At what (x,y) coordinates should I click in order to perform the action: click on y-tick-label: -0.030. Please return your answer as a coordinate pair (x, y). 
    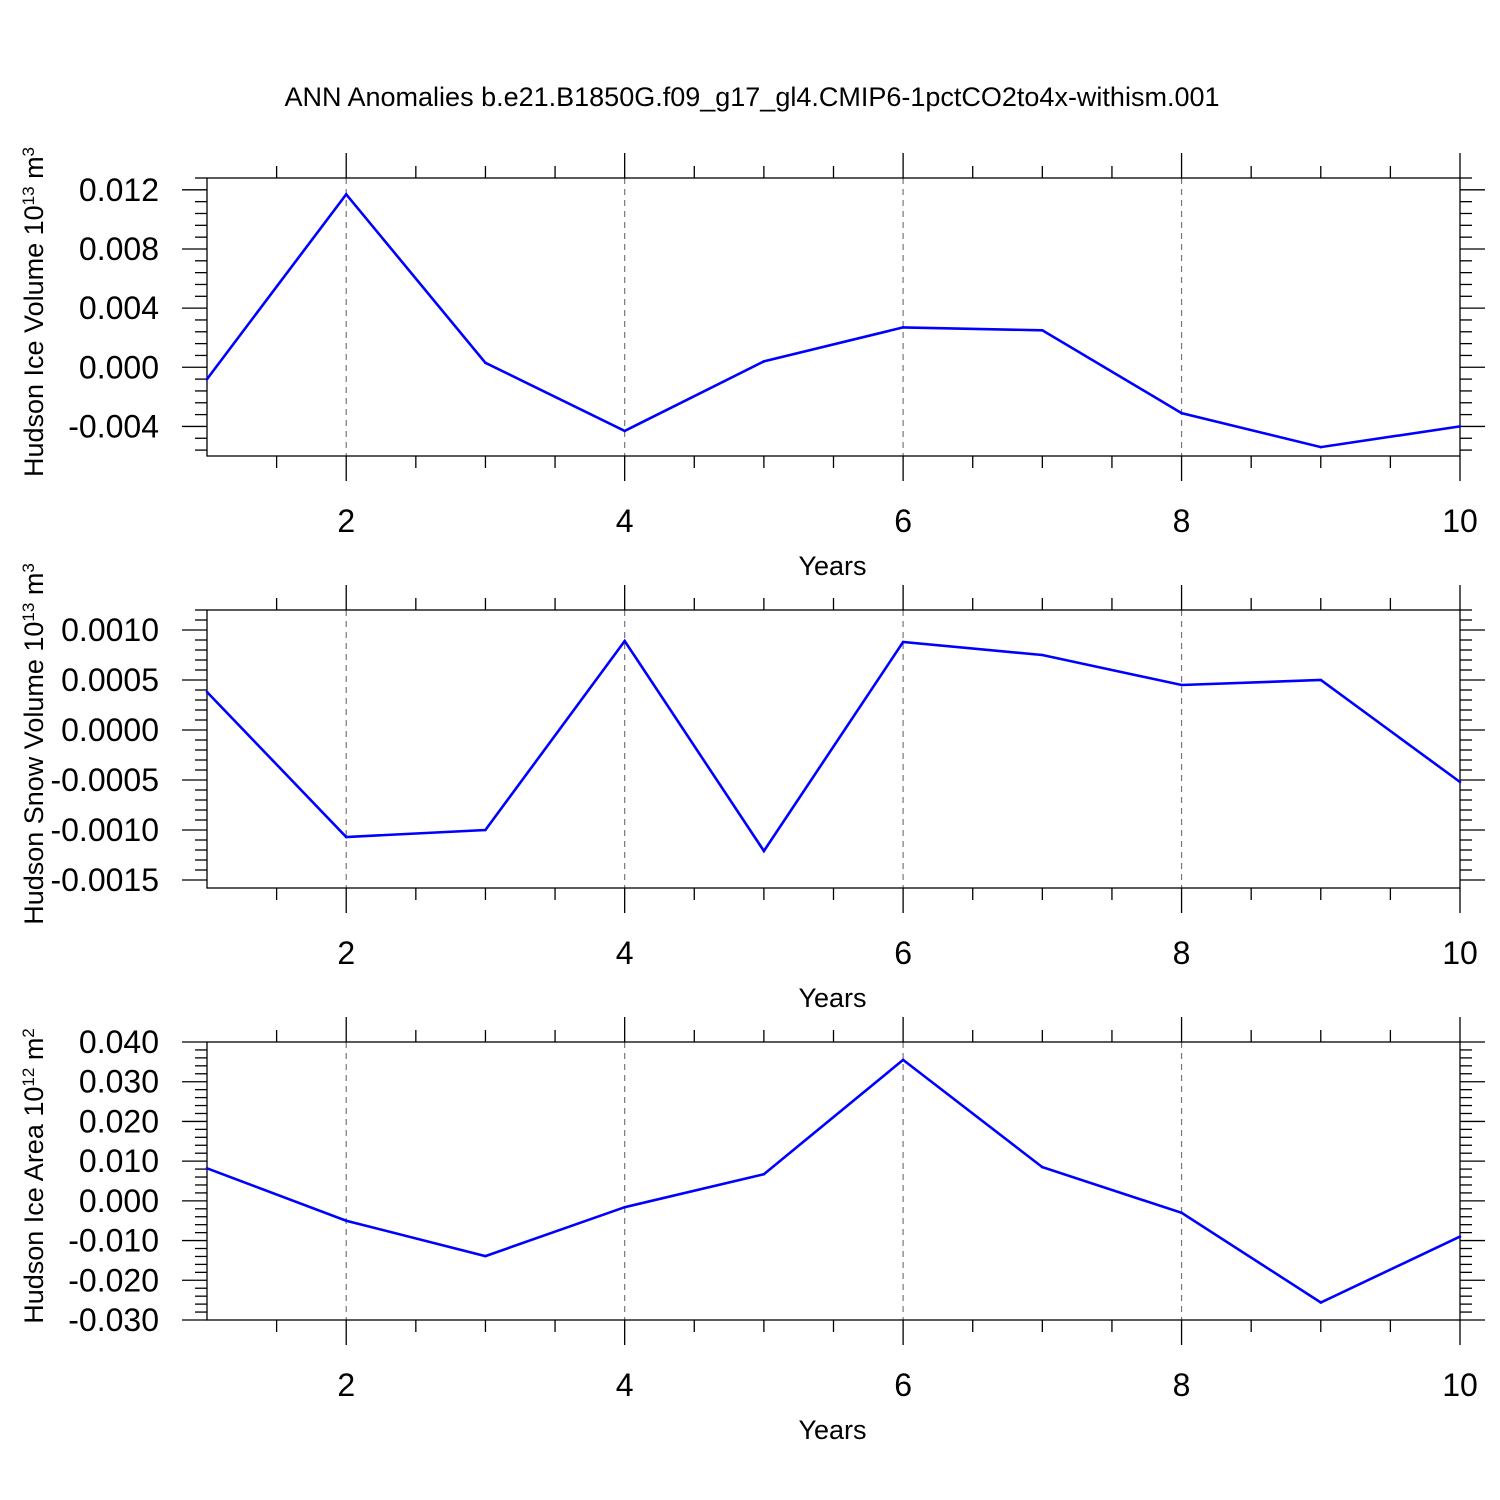
    Looking at the image, I should click on (113, 1320).